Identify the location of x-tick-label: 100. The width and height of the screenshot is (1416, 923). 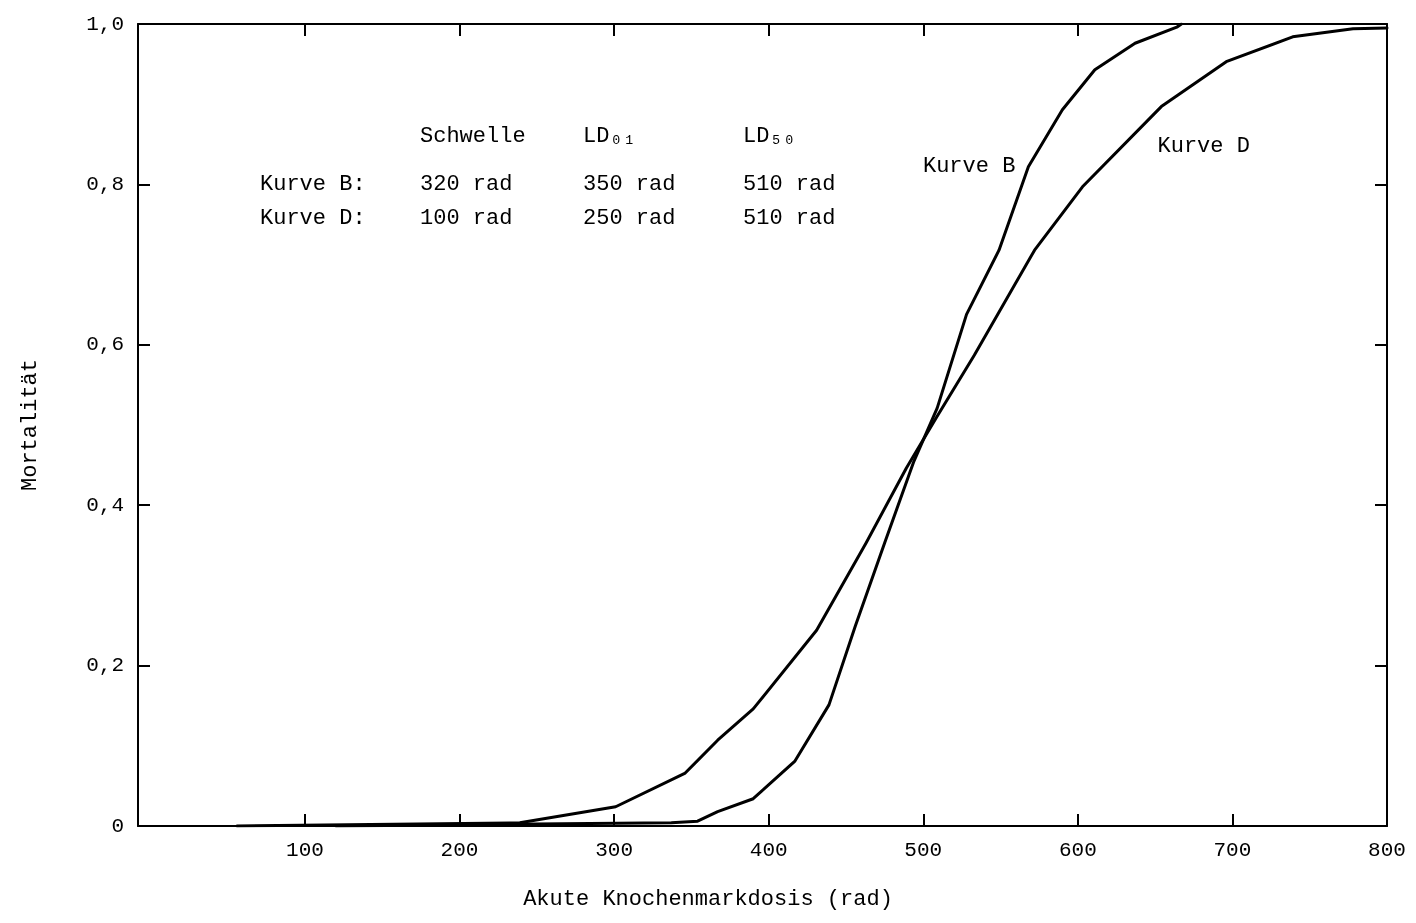
(305, 850).